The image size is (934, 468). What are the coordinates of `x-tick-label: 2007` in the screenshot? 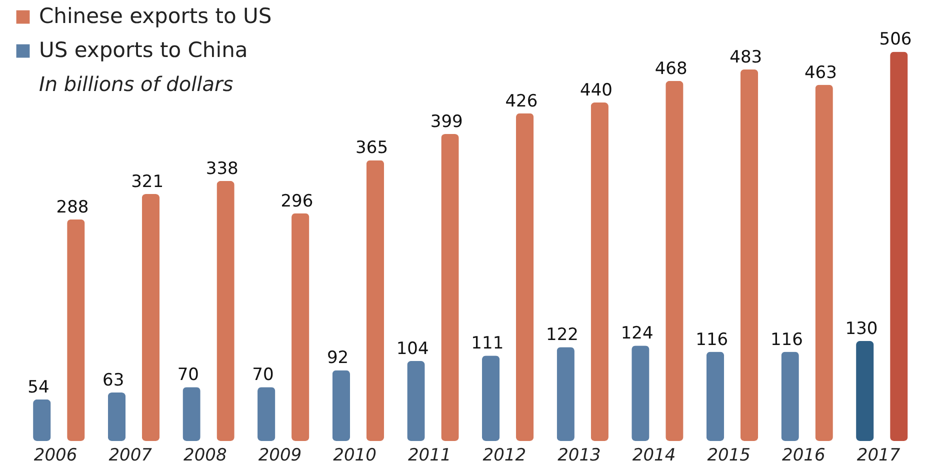 It's located at (130, 456).